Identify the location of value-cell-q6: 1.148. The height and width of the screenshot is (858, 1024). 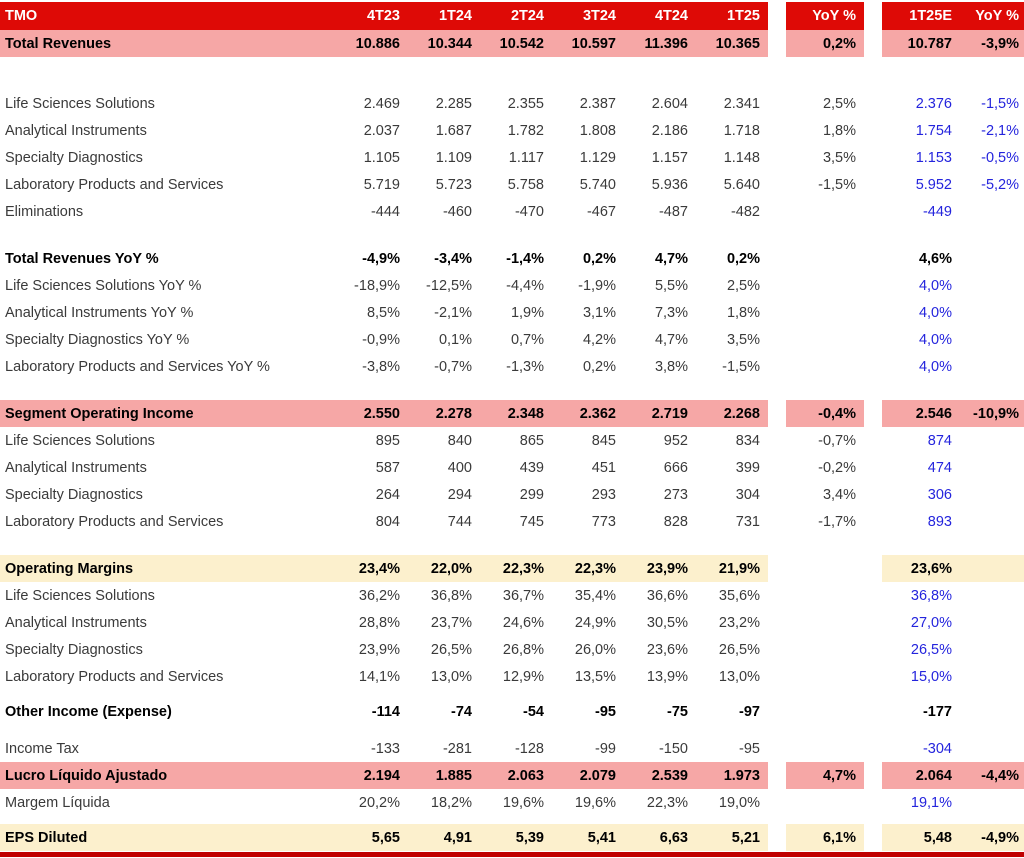
(741, 157).